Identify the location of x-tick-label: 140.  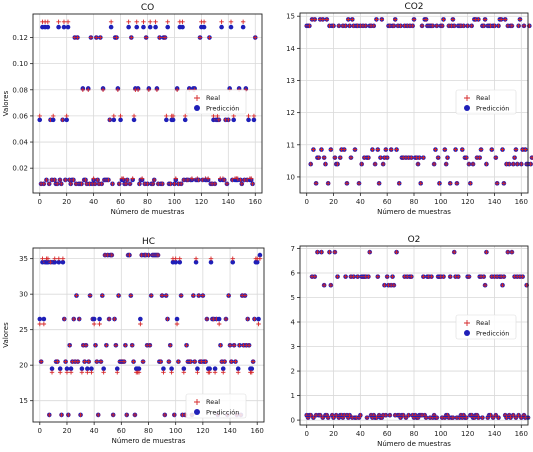
(229, 431).